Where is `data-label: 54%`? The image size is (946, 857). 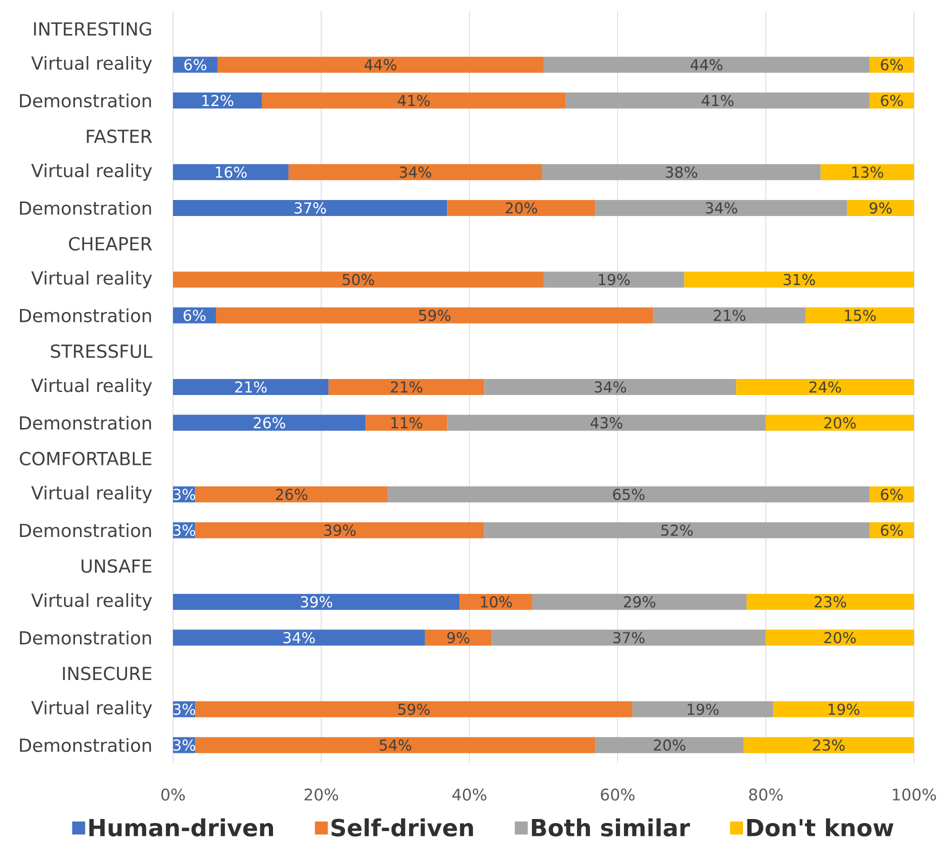 data-label: 54% is located at coordinates (396, 745).